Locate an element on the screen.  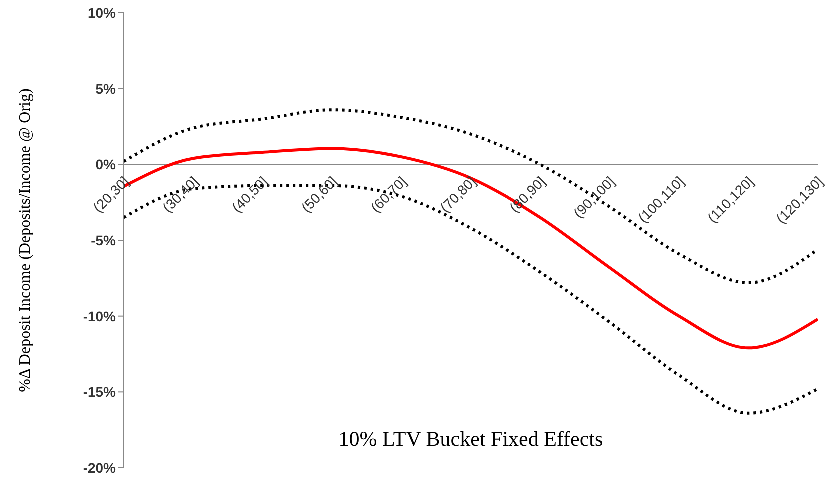
x-axis-title: 10% LTV Bucket Fixed Effects is located at coordinates (471, 439).